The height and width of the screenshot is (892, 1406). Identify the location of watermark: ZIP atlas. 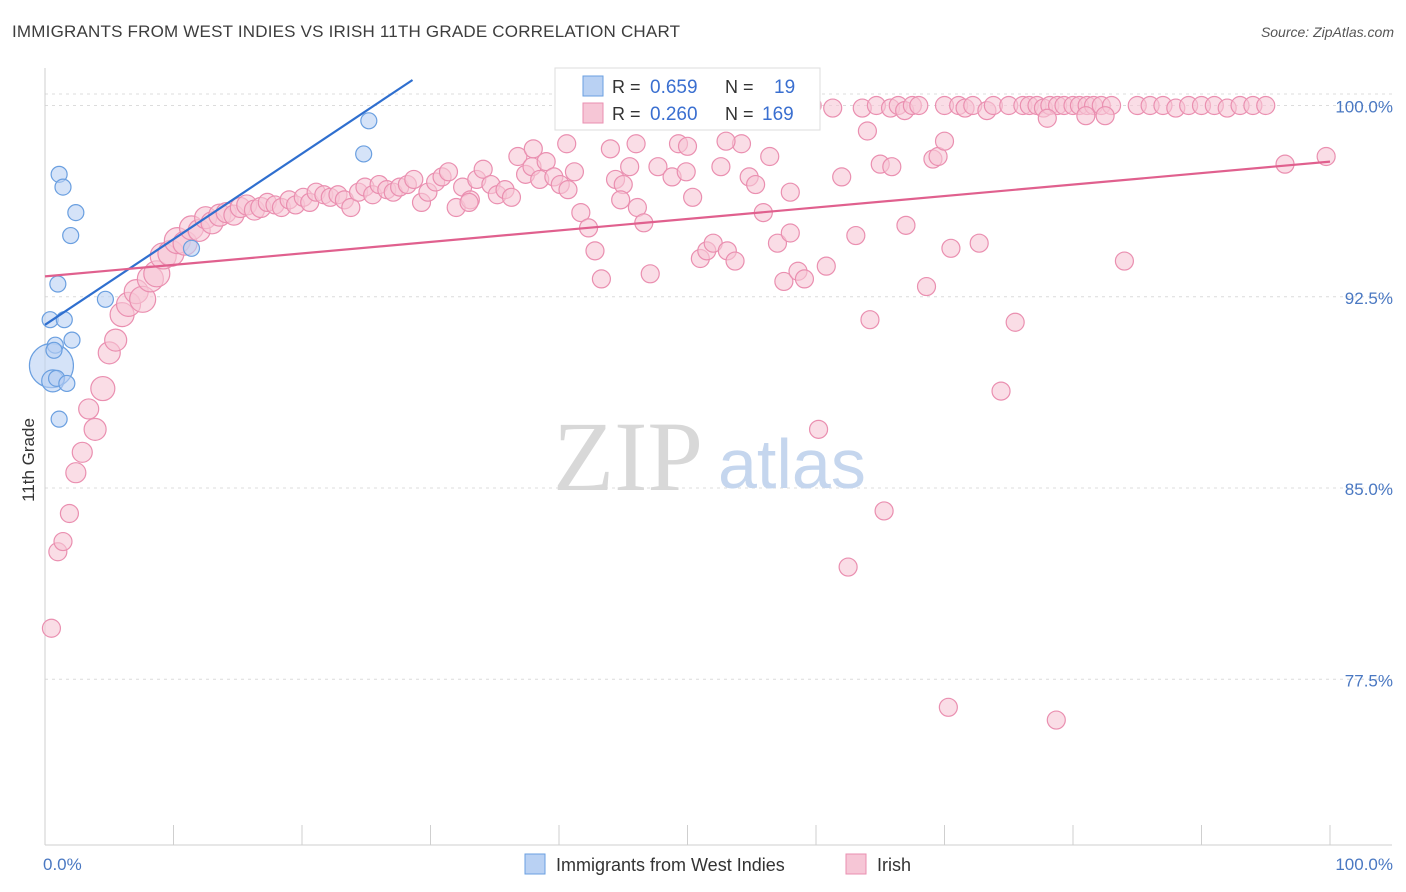
(709, 456).